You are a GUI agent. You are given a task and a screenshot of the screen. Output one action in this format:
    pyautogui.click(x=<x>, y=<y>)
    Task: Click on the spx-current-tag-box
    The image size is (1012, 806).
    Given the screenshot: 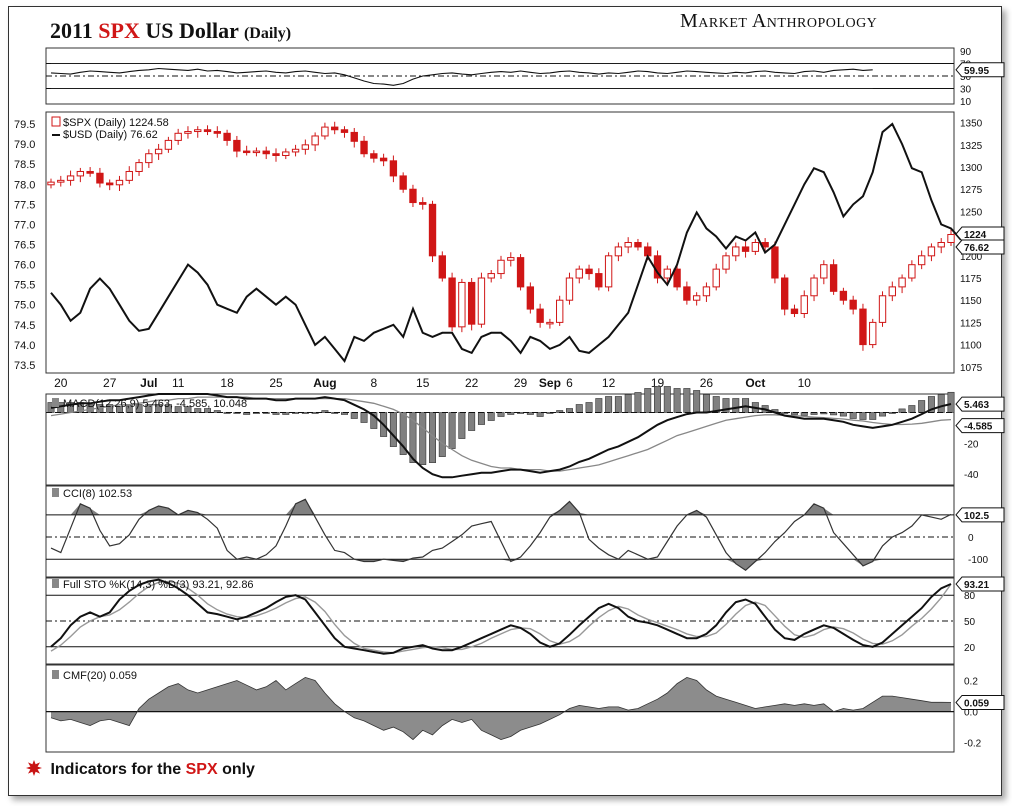 What is the action you would take?
    pyautogui.click(x=980, y=234)
    